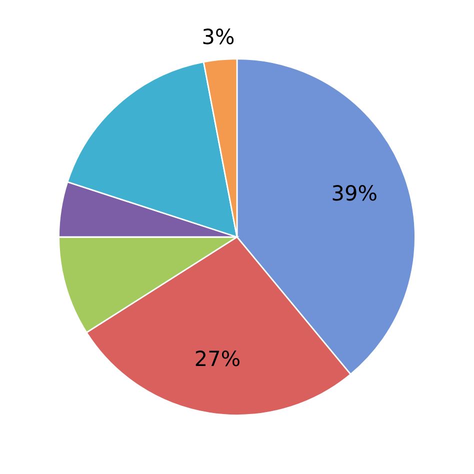  I want to click on data-label: 27%, so click(218, 358).